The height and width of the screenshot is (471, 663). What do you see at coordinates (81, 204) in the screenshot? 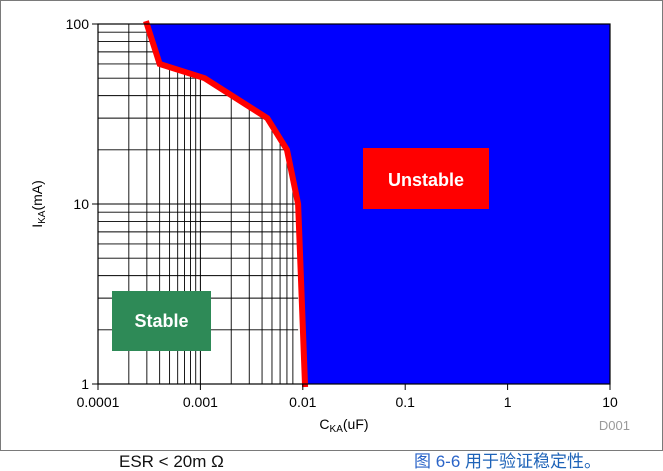
I see `y-tick-label: 10` at bounding box center [81, 204].